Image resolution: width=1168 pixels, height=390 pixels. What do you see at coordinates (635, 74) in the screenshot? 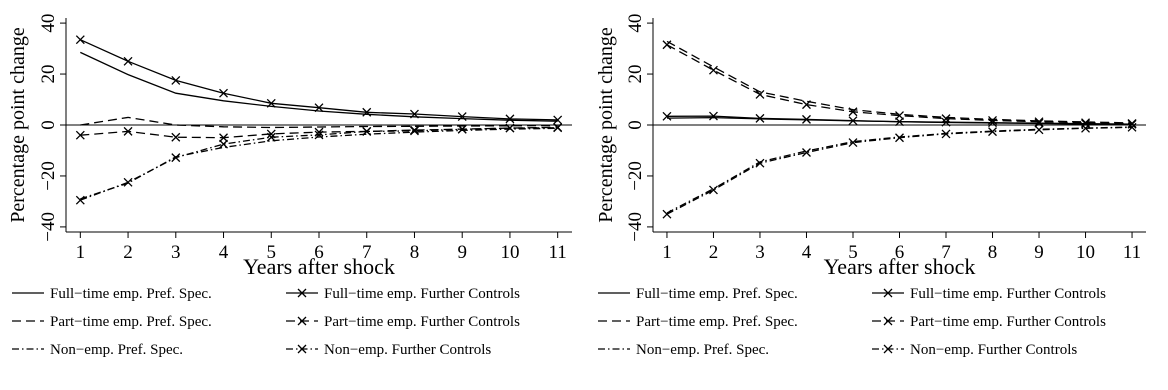
I see `y-tick-label: 20` at bounding box center [635, 74].